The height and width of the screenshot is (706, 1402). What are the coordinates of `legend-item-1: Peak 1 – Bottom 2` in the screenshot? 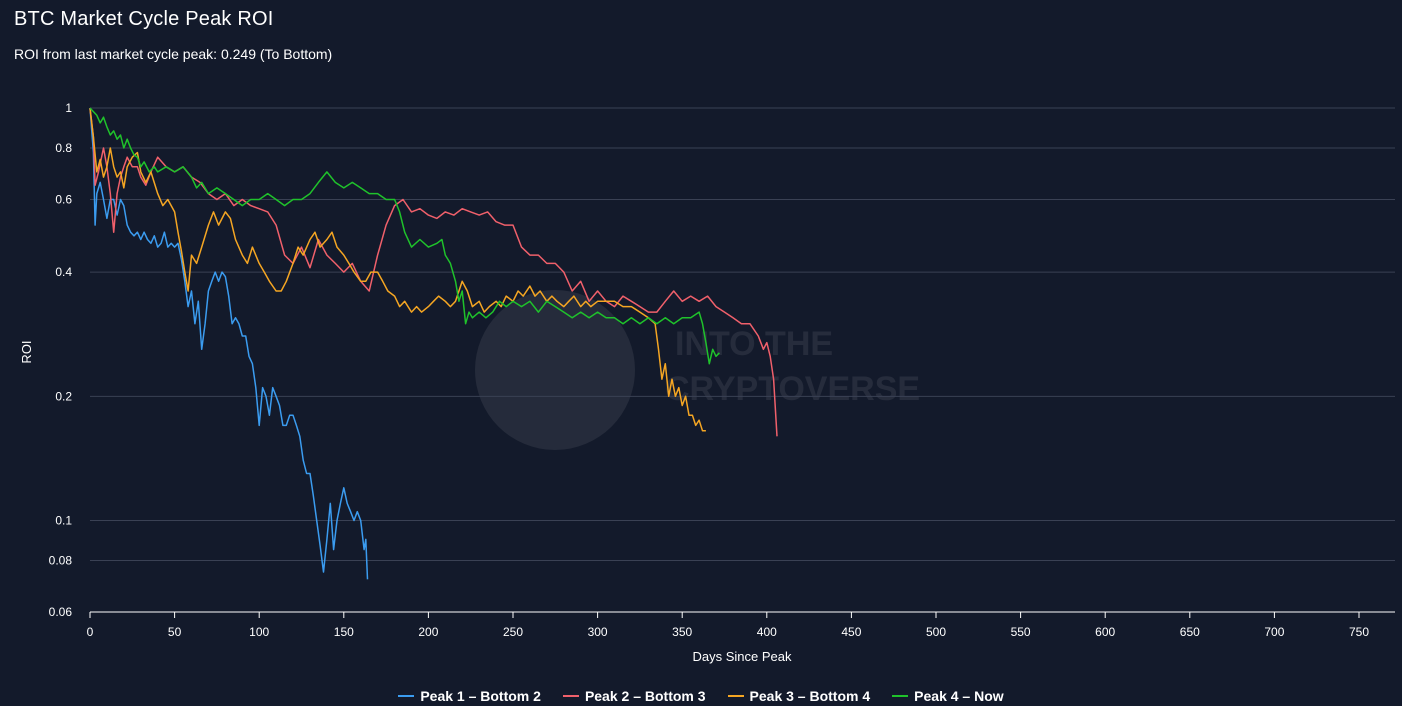 It's located at (469, 696).